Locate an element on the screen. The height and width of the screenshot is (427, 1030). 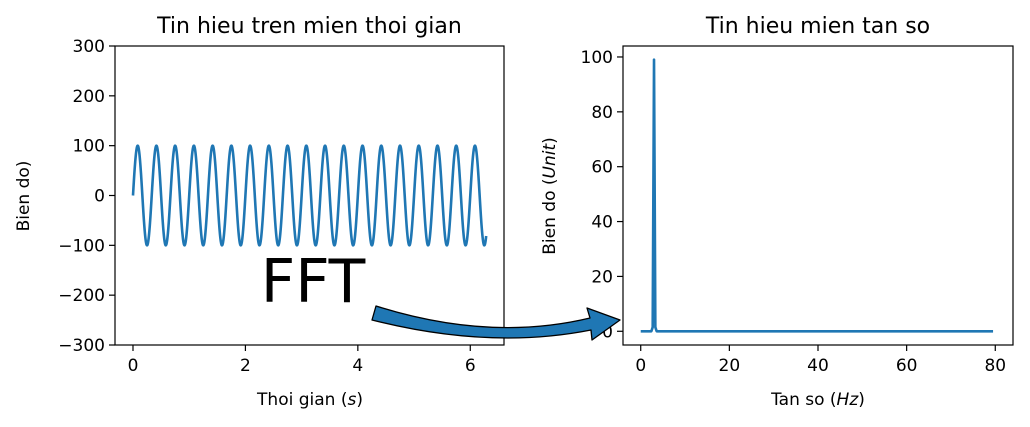
frequency-y-ticks: 0 20 40 60 80 100 is located at coordinates (602, 195).